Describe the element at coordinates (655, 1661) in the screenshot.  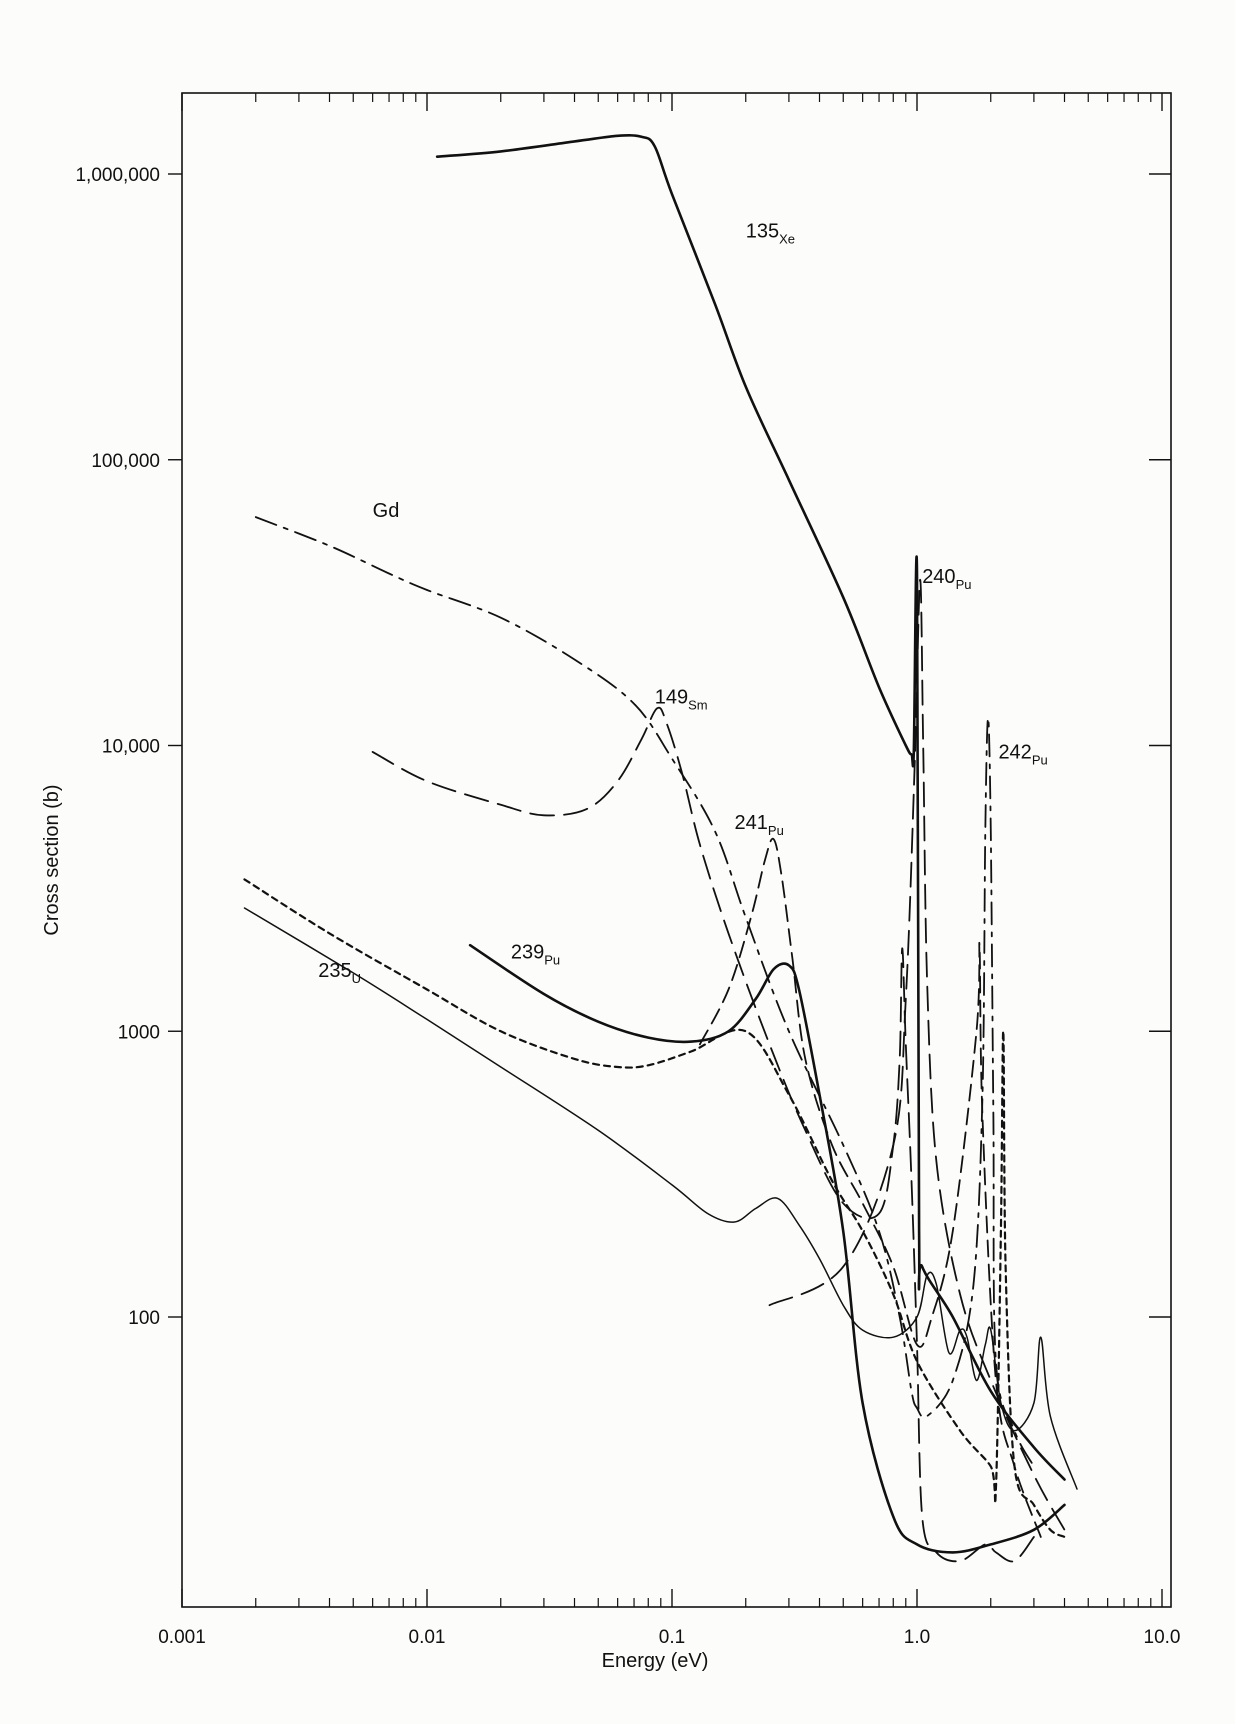
I see `x-axis-title: Energy (eV)` at that location.